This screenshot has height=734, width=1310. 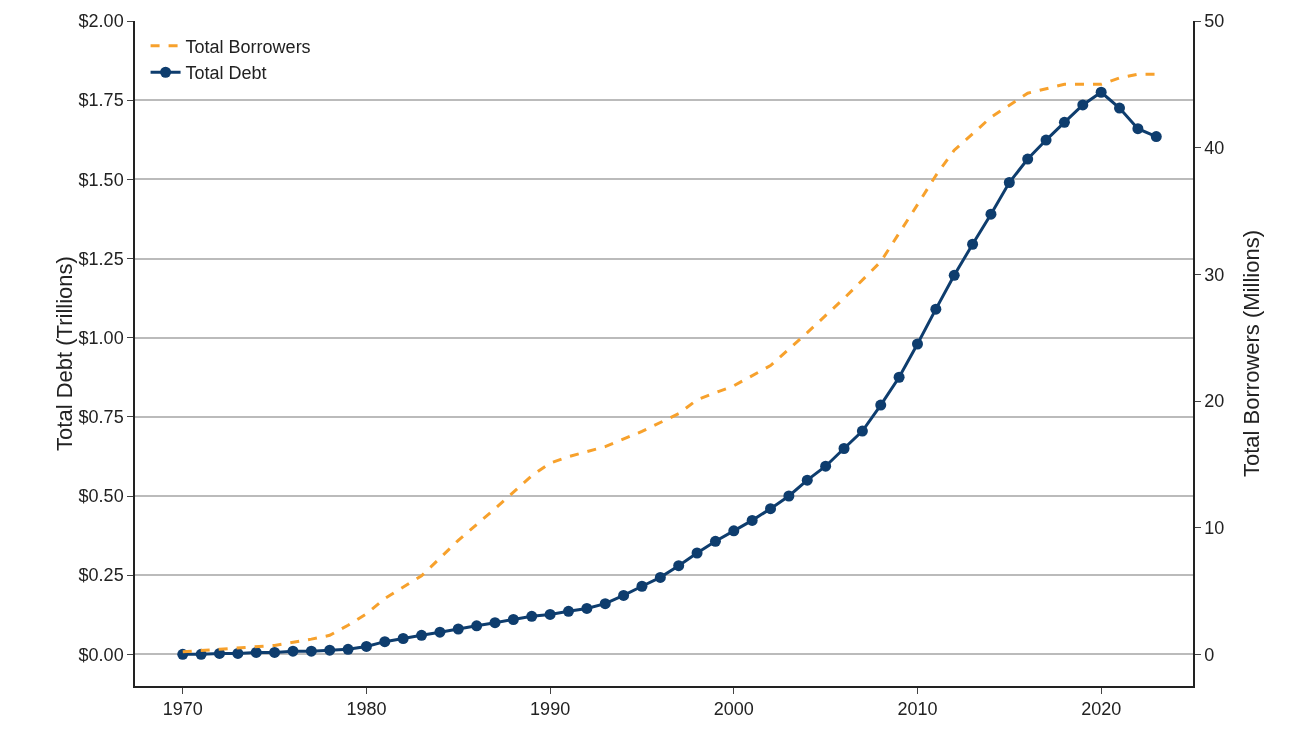 What do you see at coordinates (101, 100) in the screenshot?
I see `y-tick-label: $1.75` at bounding box center [101, 100].